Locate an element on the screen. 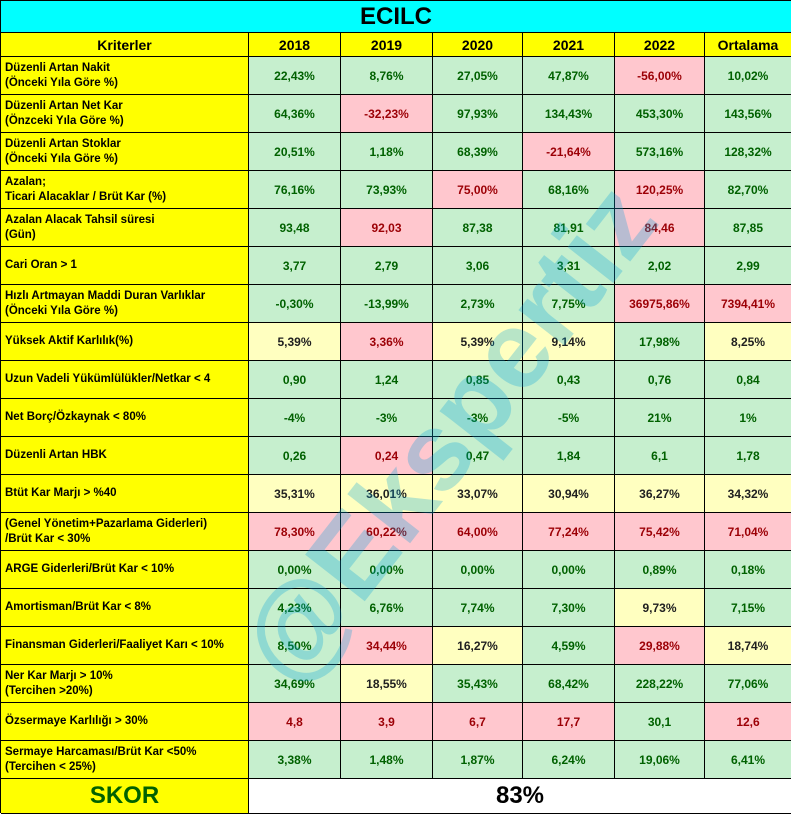  value-cell: 30,94% is located at coordinates (569, 494).